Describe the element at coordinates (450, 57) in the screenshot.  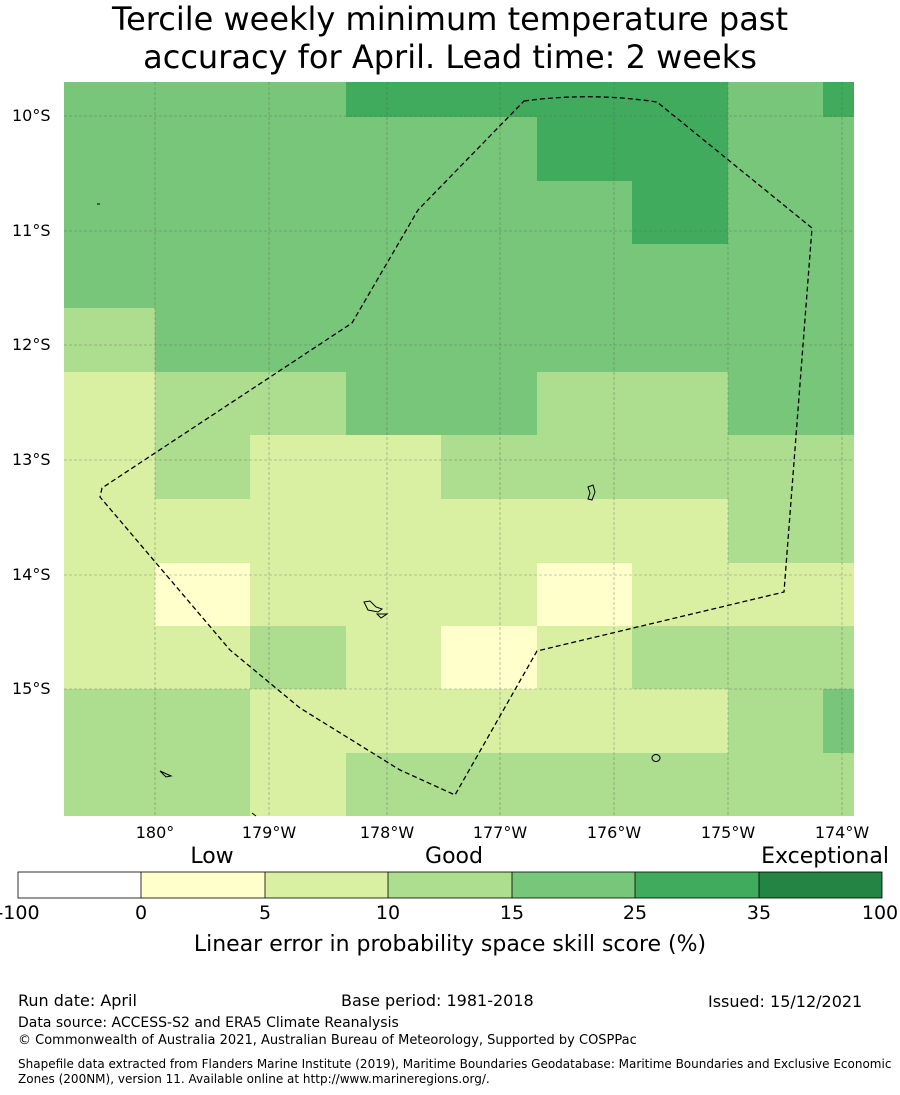
I see `map-title-line-2: accuracy for April. Lead time: 2 weeks` at that location.